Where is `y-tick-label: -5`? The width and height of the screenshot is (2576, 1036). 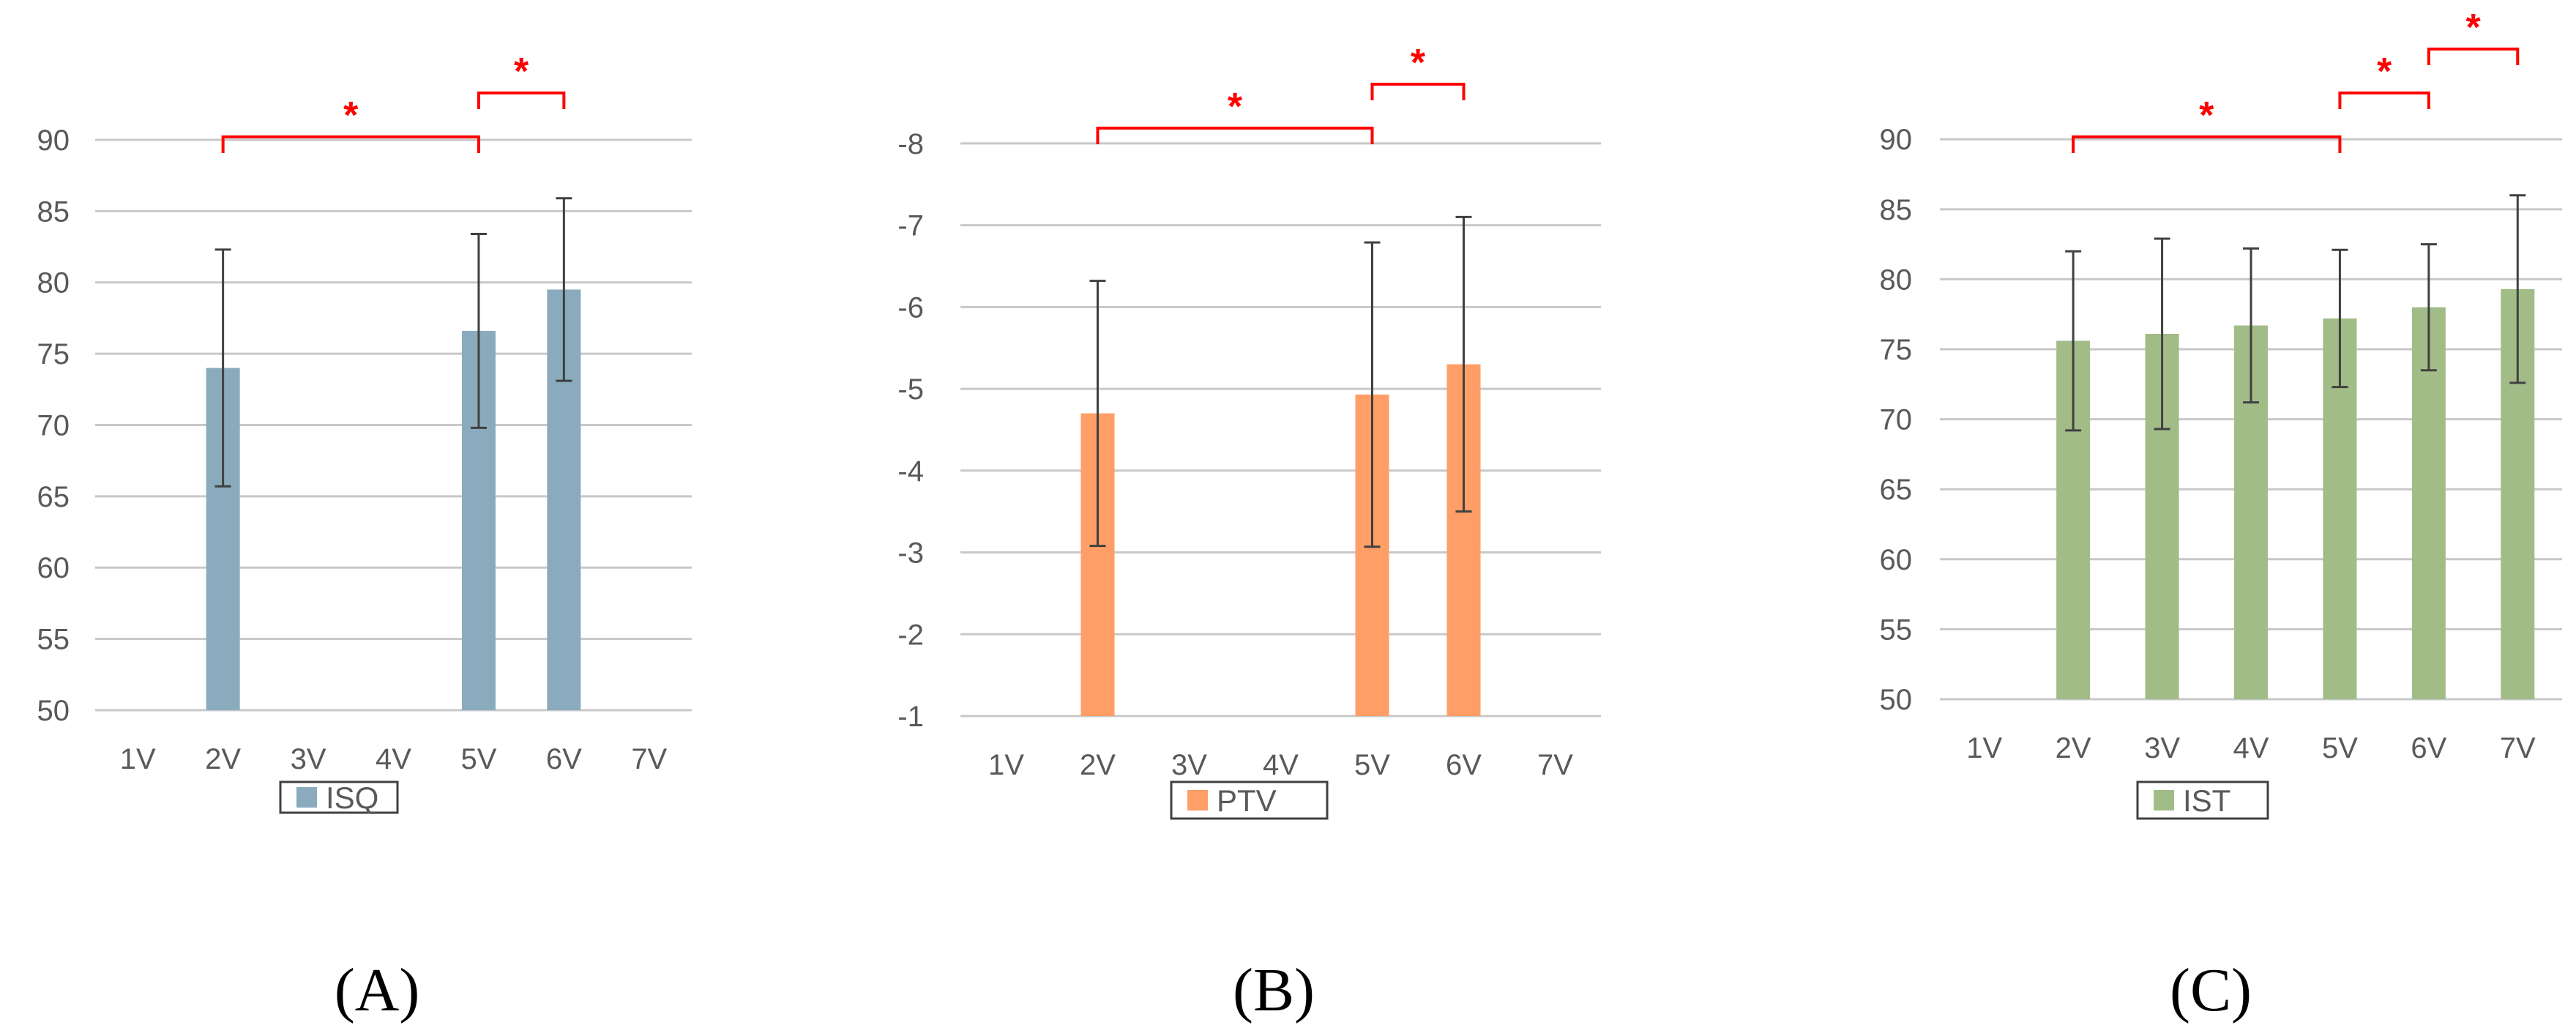 y-tick-label: -5 is located at coordinates (910, 390).